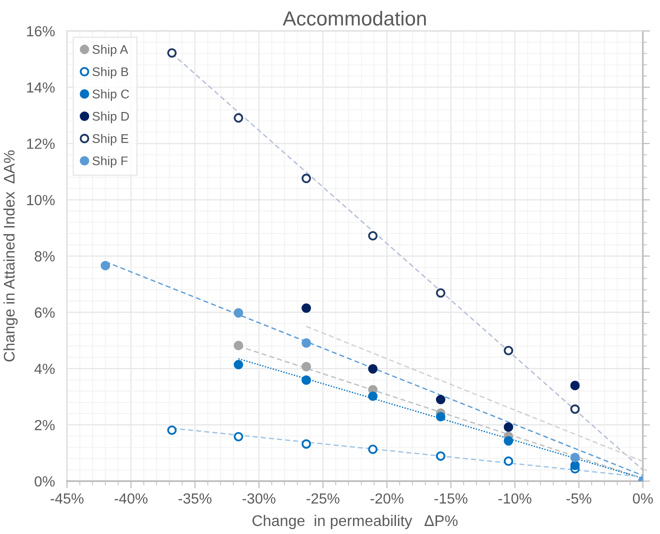 The height and width of the screenshot is (534, 660). What do you see at coordinates (44, 369) in the screenshot?
I see `y-tick-label: 4%` at bounding box center [44, 369].